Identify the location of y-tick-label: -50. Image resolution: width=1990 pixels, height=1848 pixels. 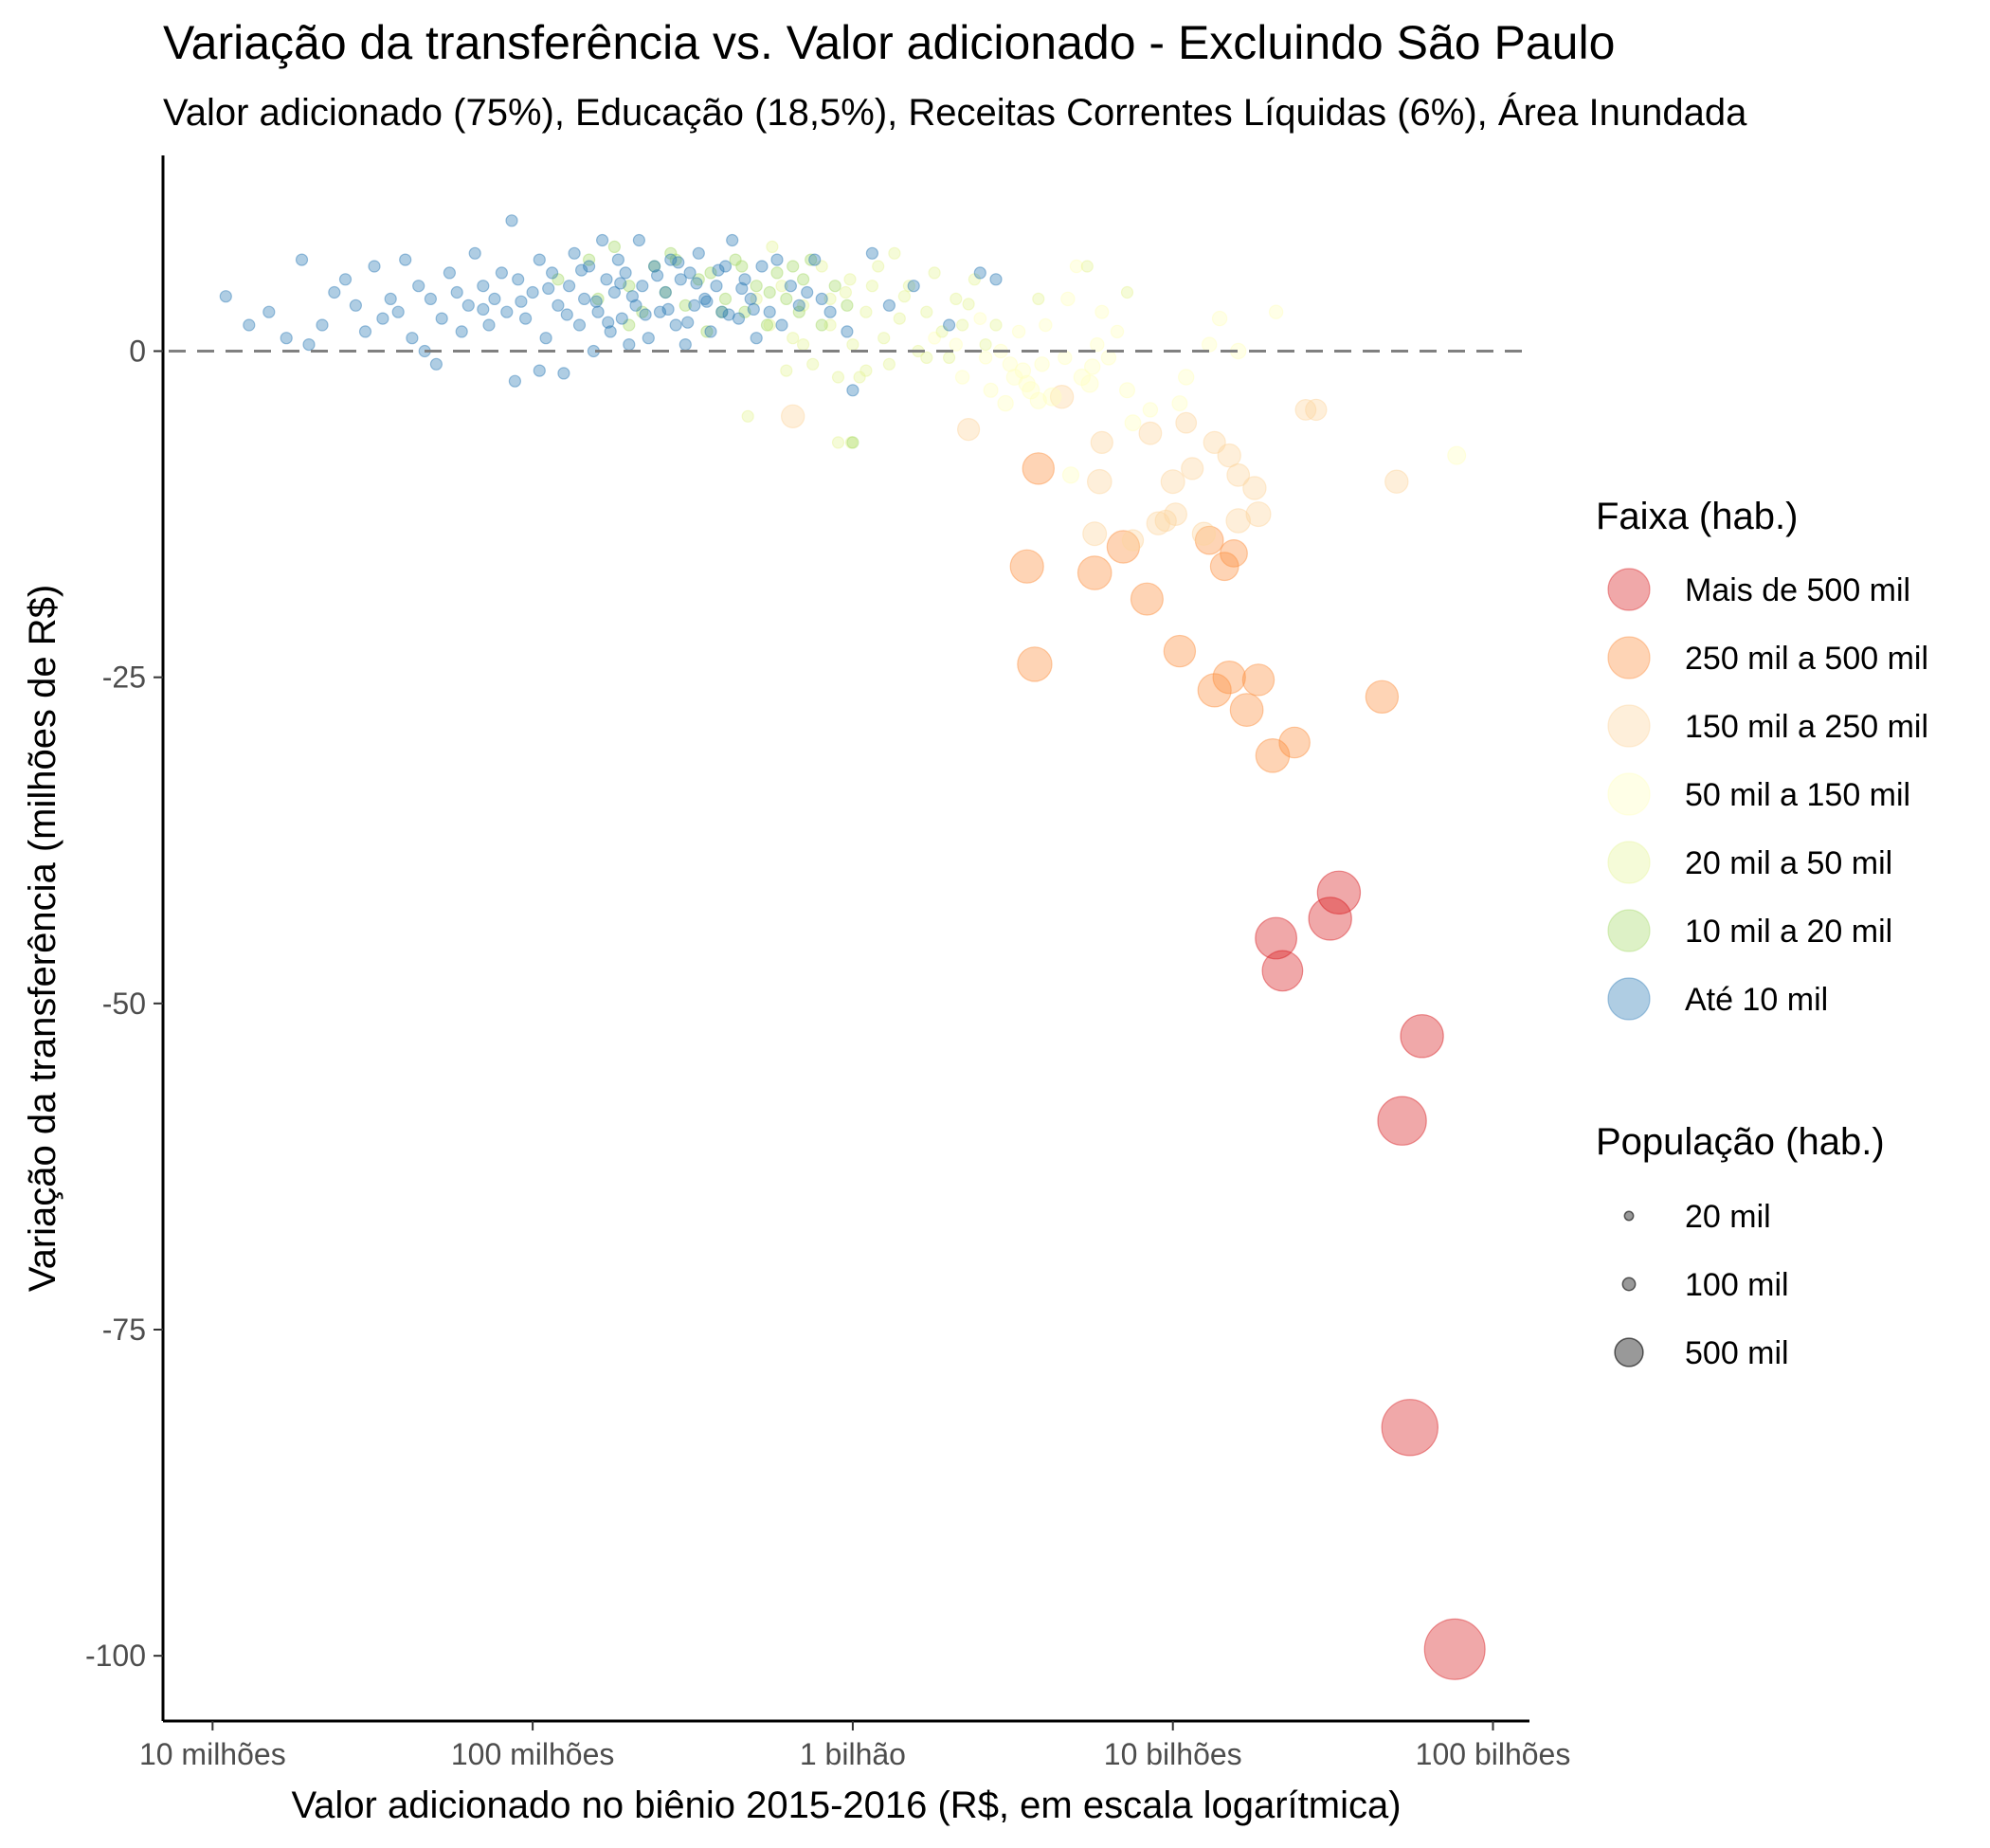
(124, 1004).